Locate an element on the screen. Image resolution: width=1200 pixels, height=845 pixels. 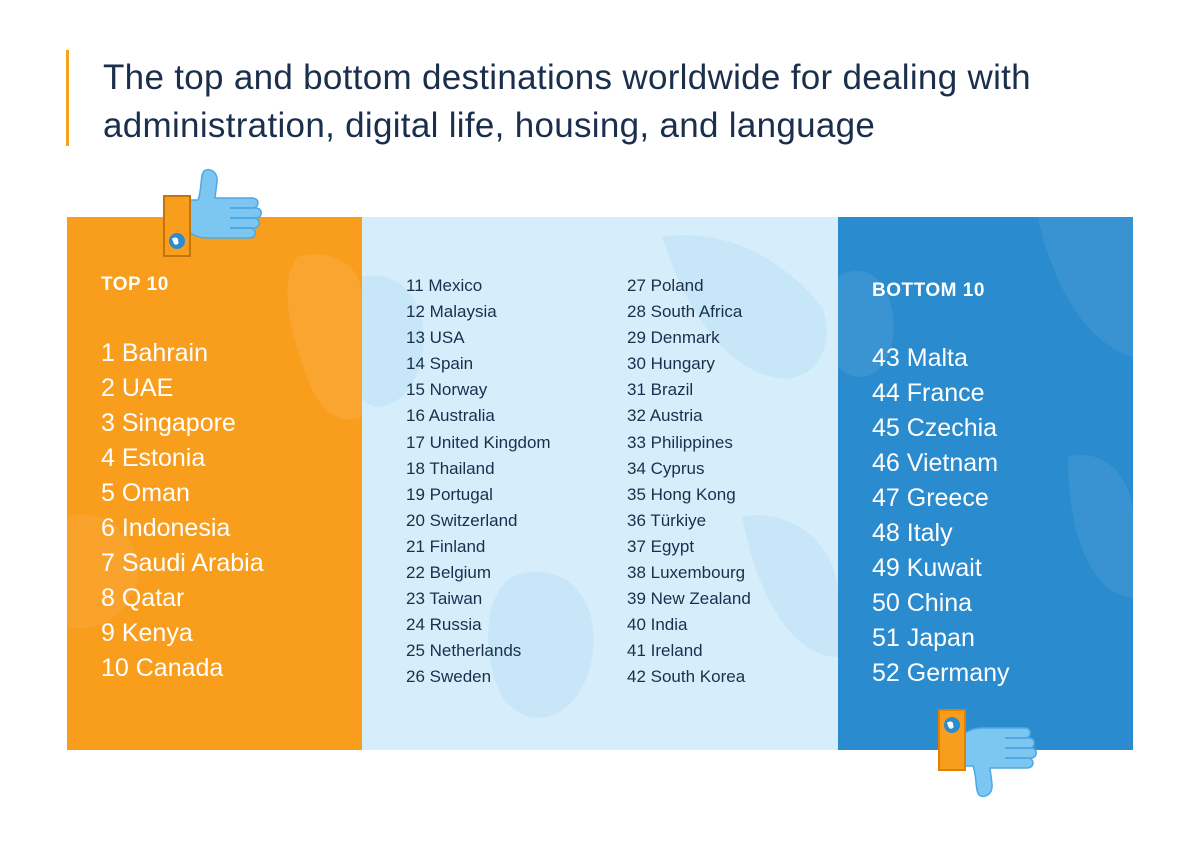
list-item: 15 Norway is located at coordinates (447, 390).